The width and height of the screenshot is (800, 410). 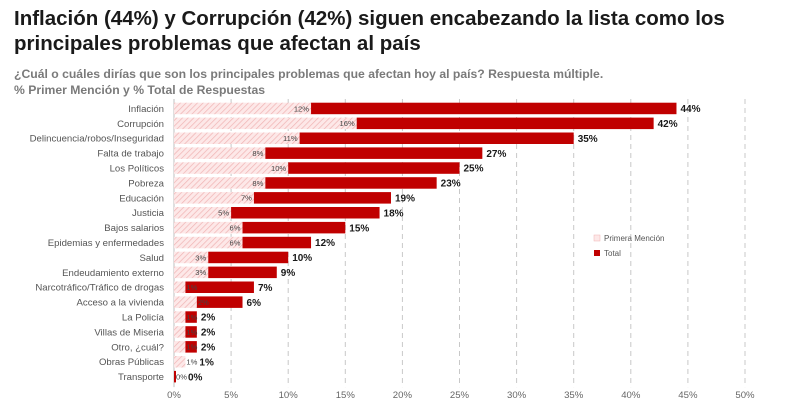 What do you see at coordinates (496, 154) in the screenshot?
I see `data-label-total: 27%` at bounding box center [496, 154].